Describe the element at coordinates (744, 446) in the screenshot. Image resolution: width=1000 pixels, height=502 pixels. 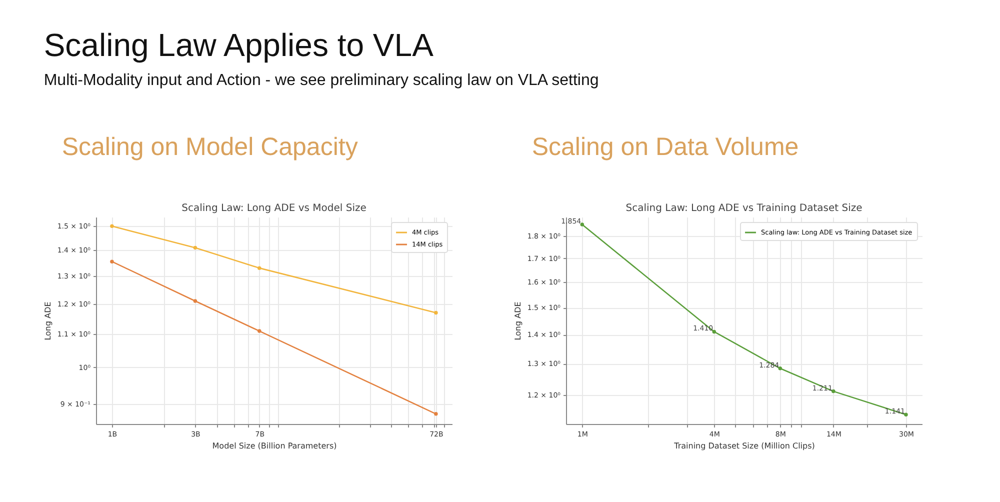
I see `x-axis-title: Training Dataset Size (Million Clips)` at that location.